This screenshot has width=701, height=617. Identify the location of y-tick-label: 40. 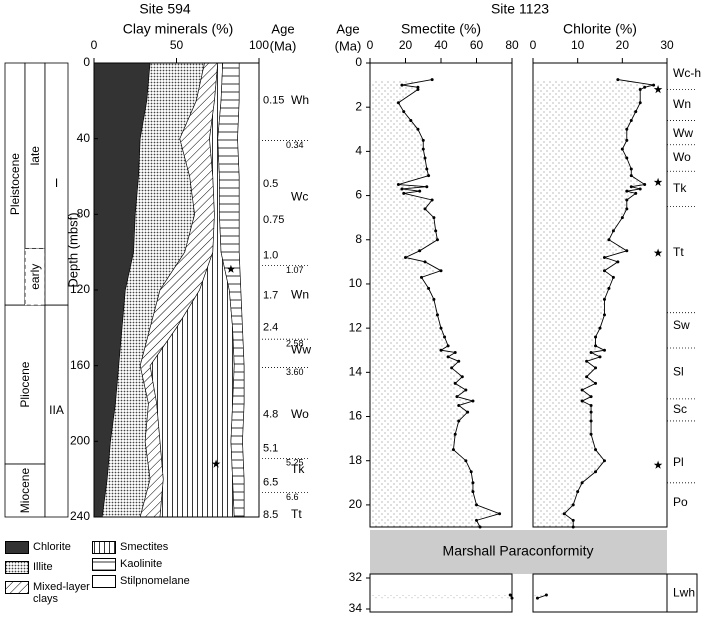
(84, 138).